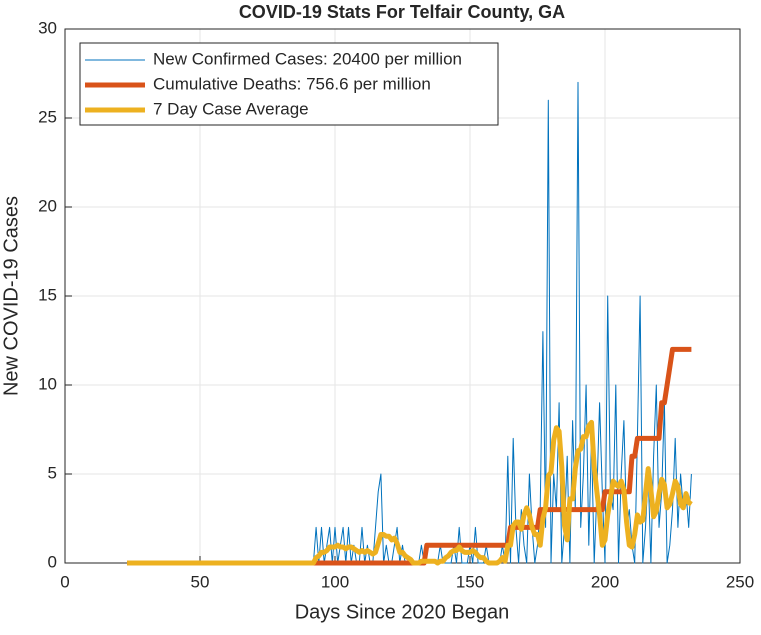 The width and height of the screenshot is (761, 635). What do you see at coordinates (52, 561) in the screenshot?
I see `y-tick-label: 0` at bounding box center [52, 561].